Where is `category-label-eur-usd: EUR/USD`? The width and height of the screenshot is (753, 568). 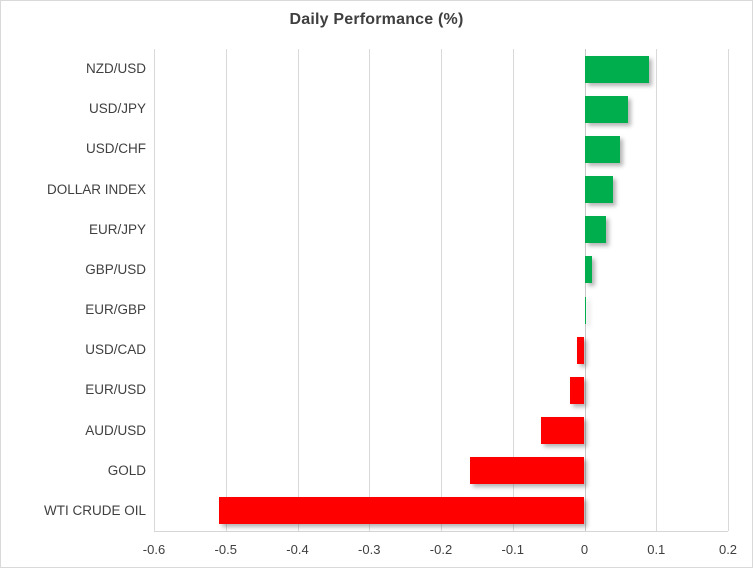 category-label-eur-usd: EUR/USD is located at coordinates (115, 390).